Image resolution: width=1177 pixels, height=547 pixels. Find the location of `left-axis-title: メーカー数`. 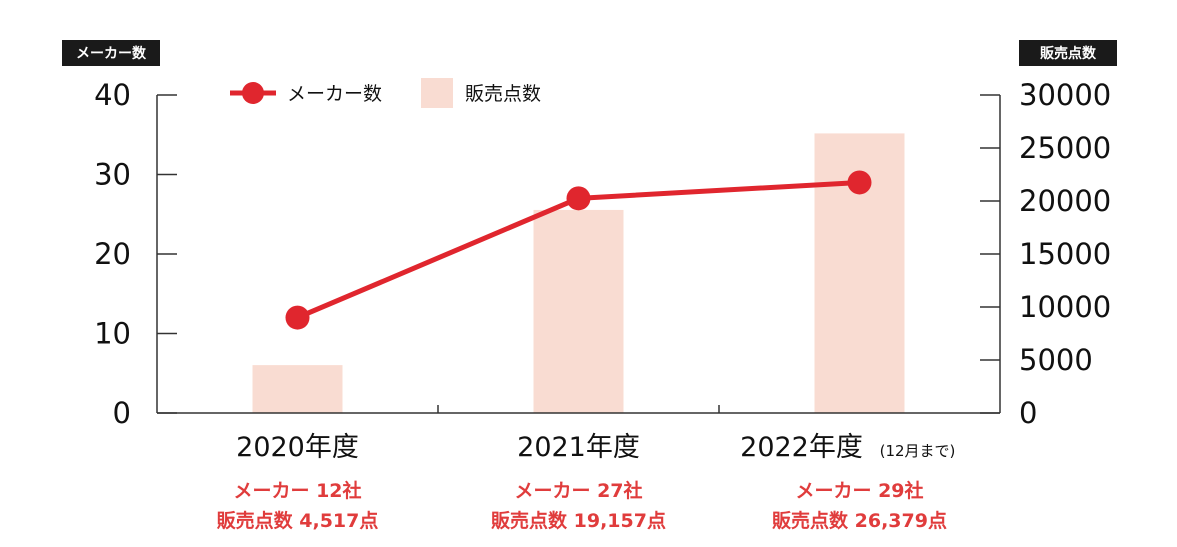

left-axis-title: メーカー数 is located at coordinates (111, 53).